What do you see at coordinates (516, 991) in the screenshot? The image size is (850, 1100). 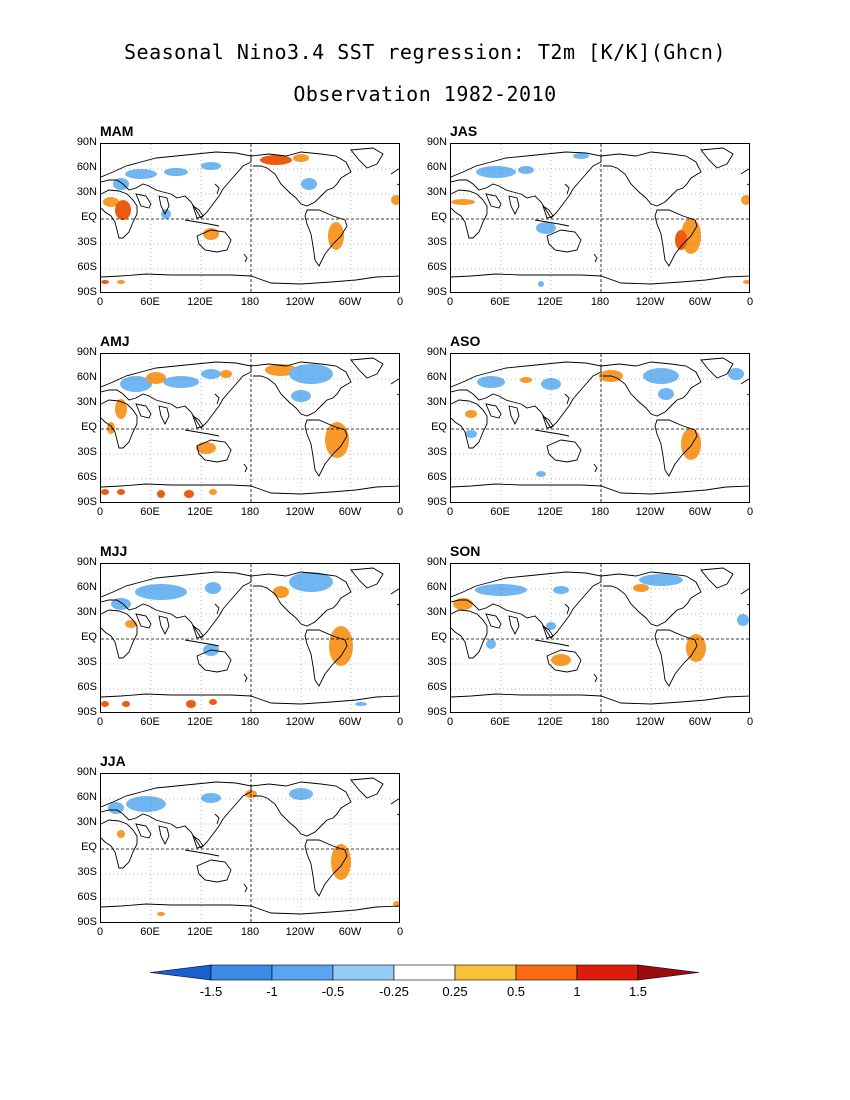 I see `colorbar-tick-label: 0.5` at bounding box center [516, 991].